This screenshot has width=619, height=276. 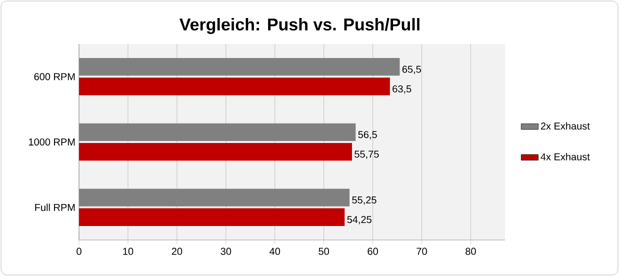 What do you see at coordinates (364, 200) in the screenshot?
I see `data-label: 55,25` at bounding box center [364, 200].